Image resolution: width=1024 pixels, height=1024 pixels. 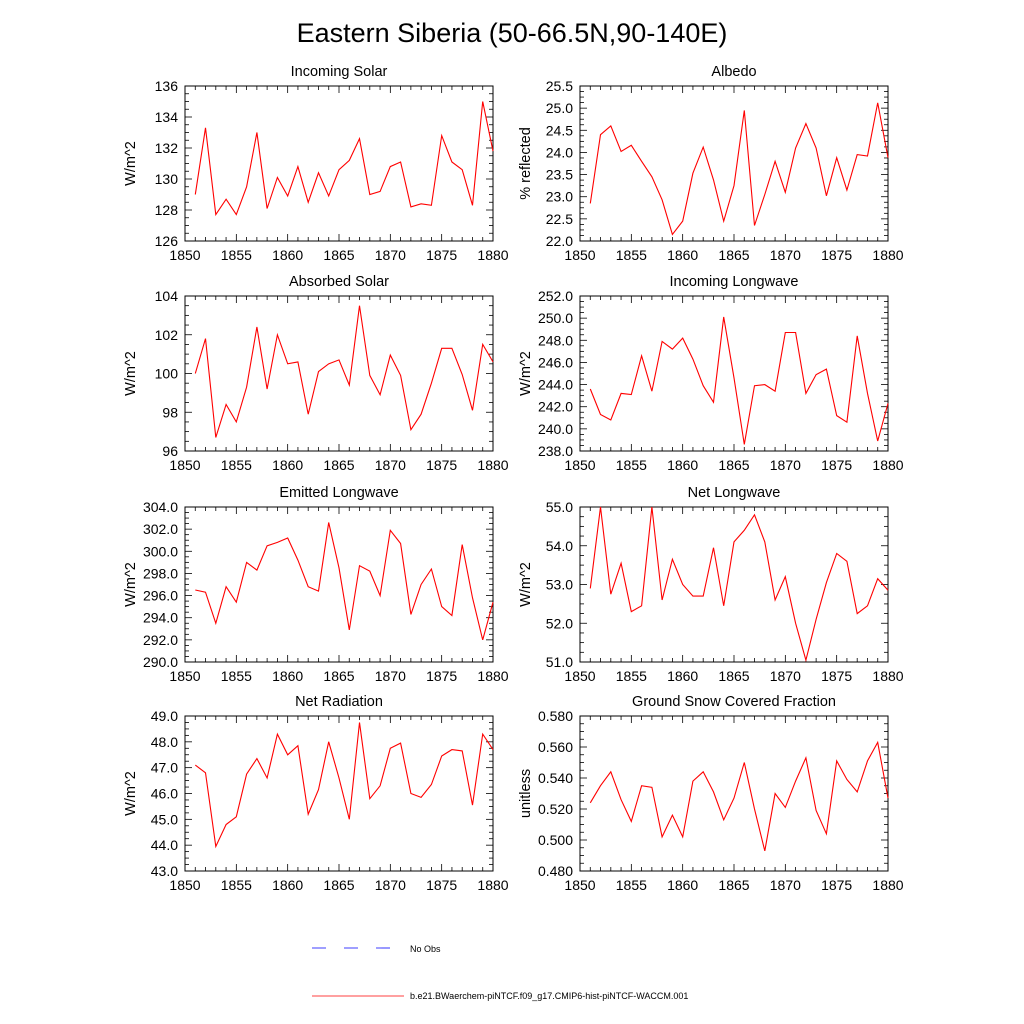 I want to click on y-tick-label: 54.0, so click(x=559, y=546).